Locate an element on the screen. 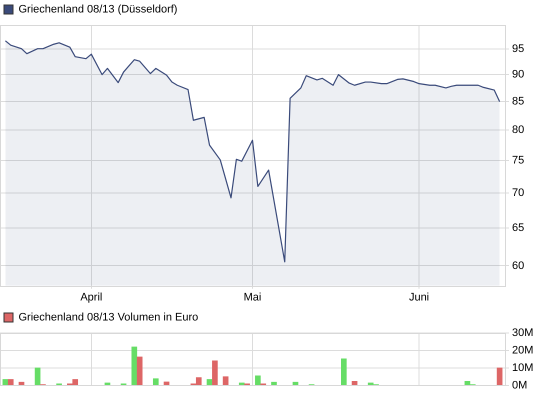  legend-label: Griechenland 08/13 Volumen in Euro is located at coordinates (108, 318).